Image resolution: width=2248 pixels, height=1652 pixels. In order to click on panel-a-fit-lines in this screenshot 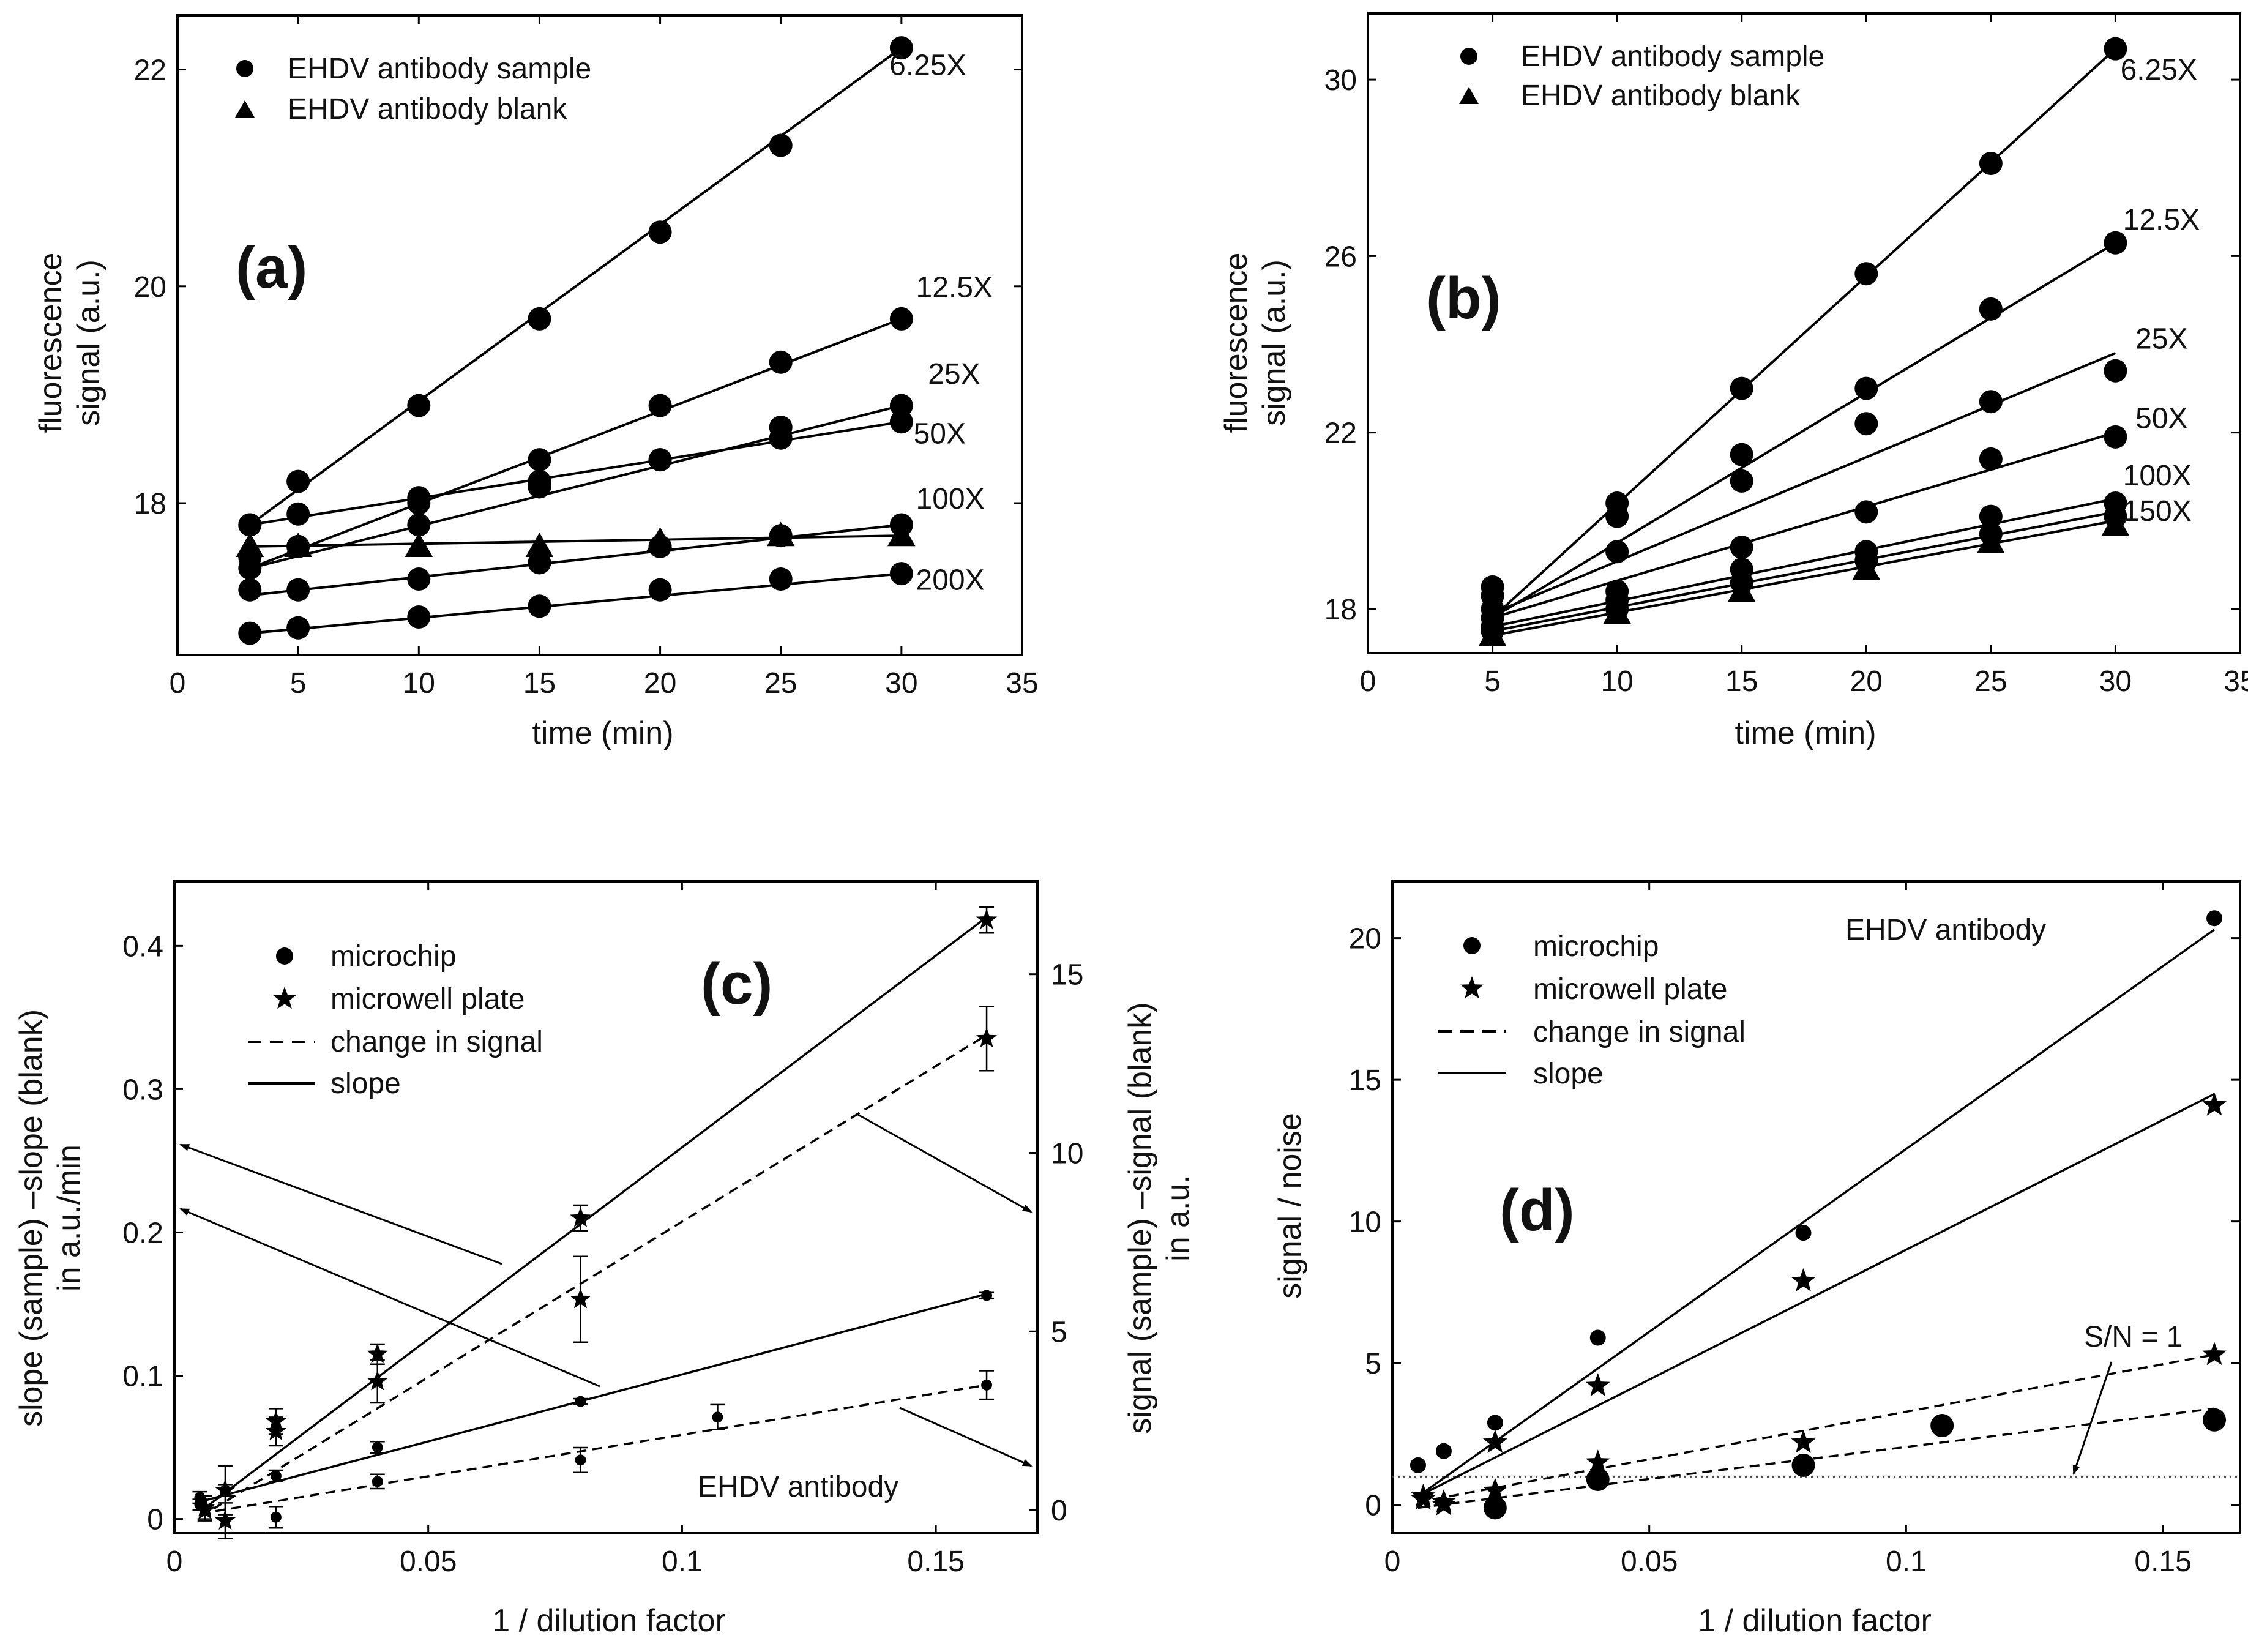, I will do `click(576, 341)`.